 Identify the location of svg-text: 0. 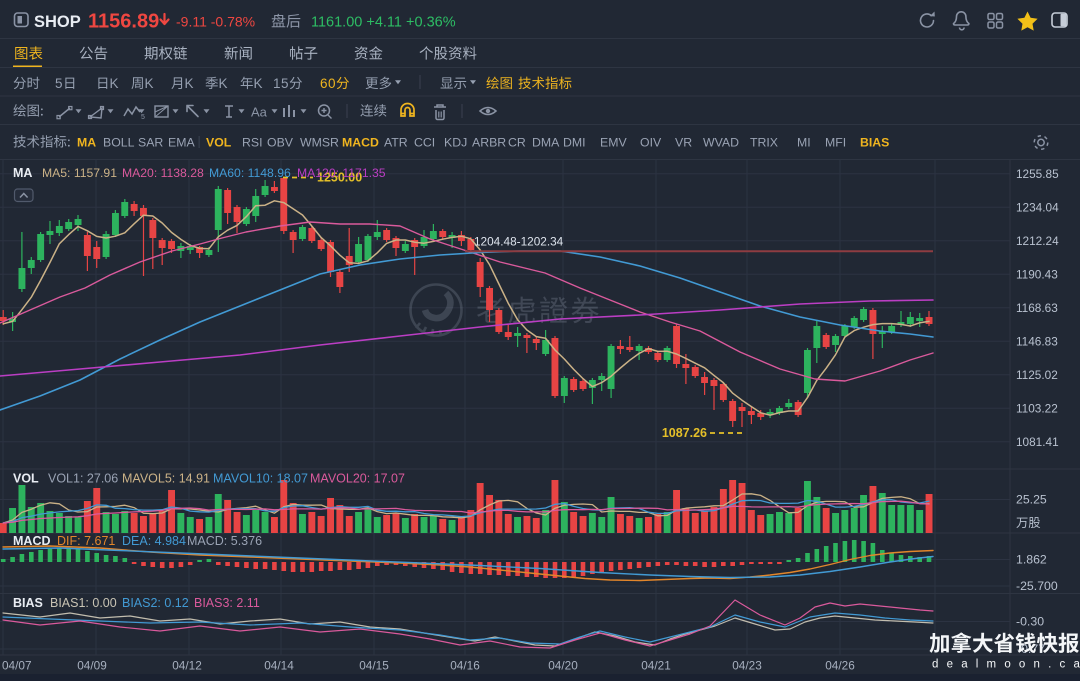
(332, 83).